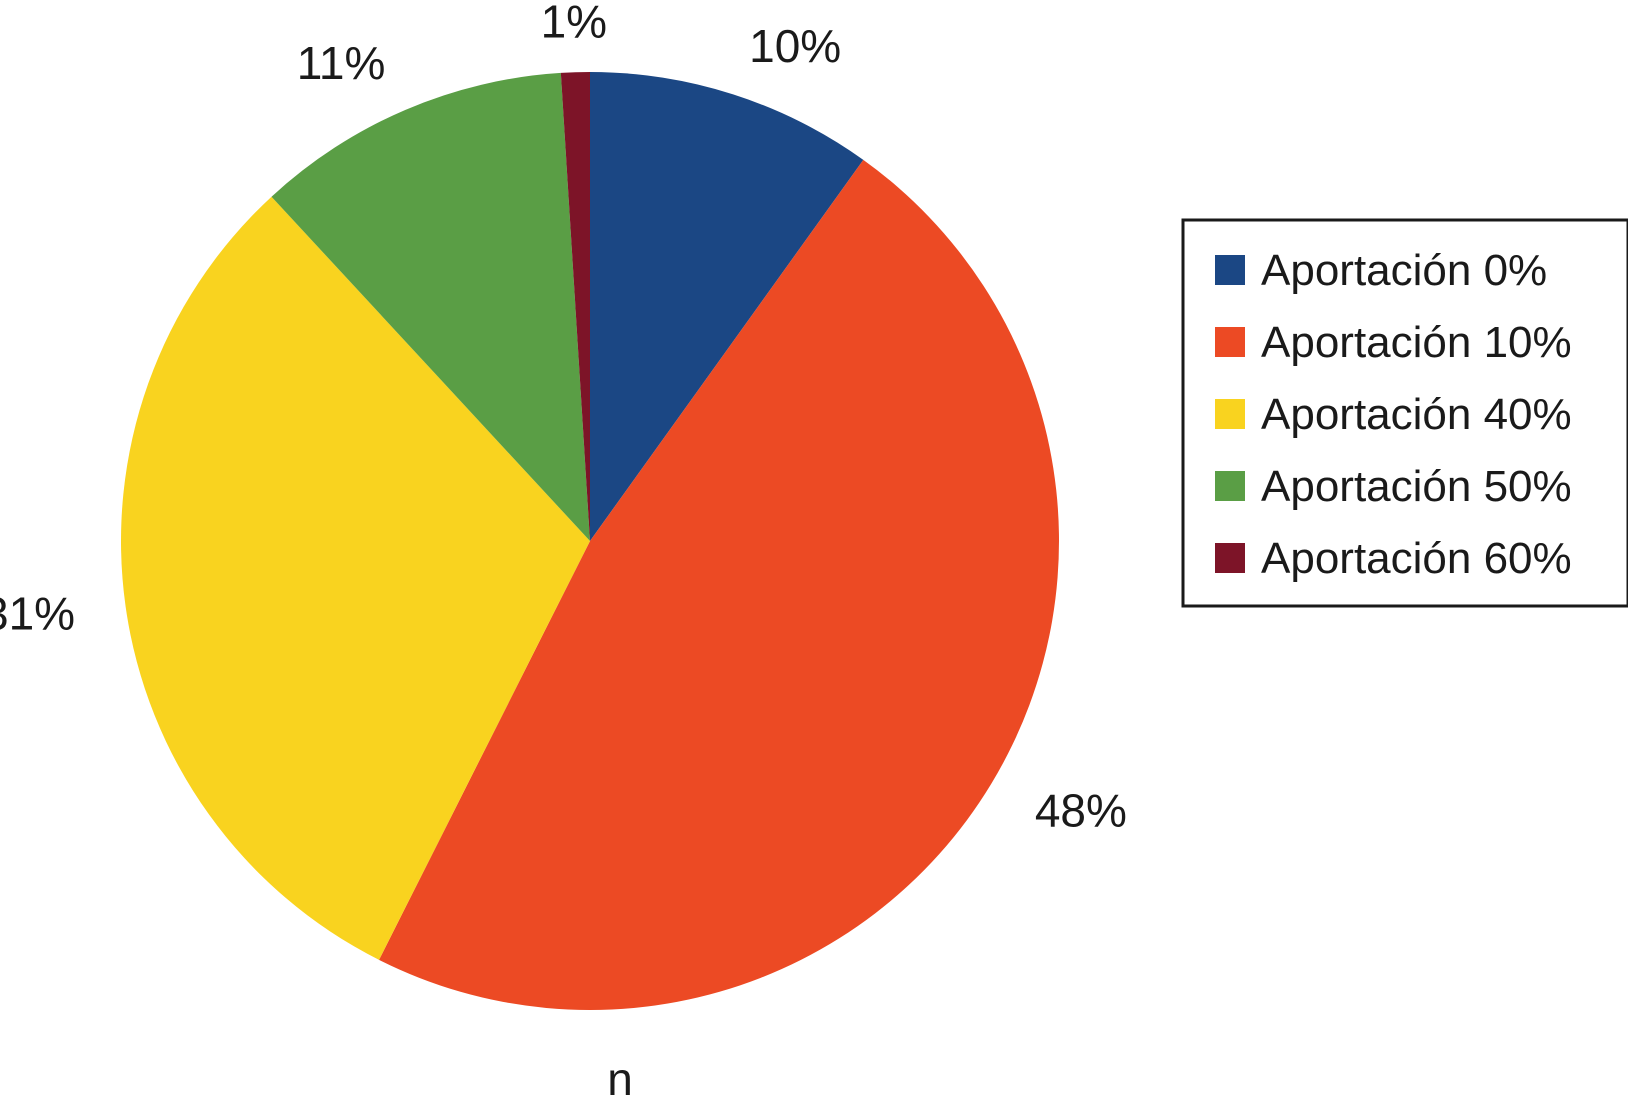  What do you see at coordinates (795, 46) in the screenshot?
I see `slice-label-1: 10%` at bounding box center [795, 46].